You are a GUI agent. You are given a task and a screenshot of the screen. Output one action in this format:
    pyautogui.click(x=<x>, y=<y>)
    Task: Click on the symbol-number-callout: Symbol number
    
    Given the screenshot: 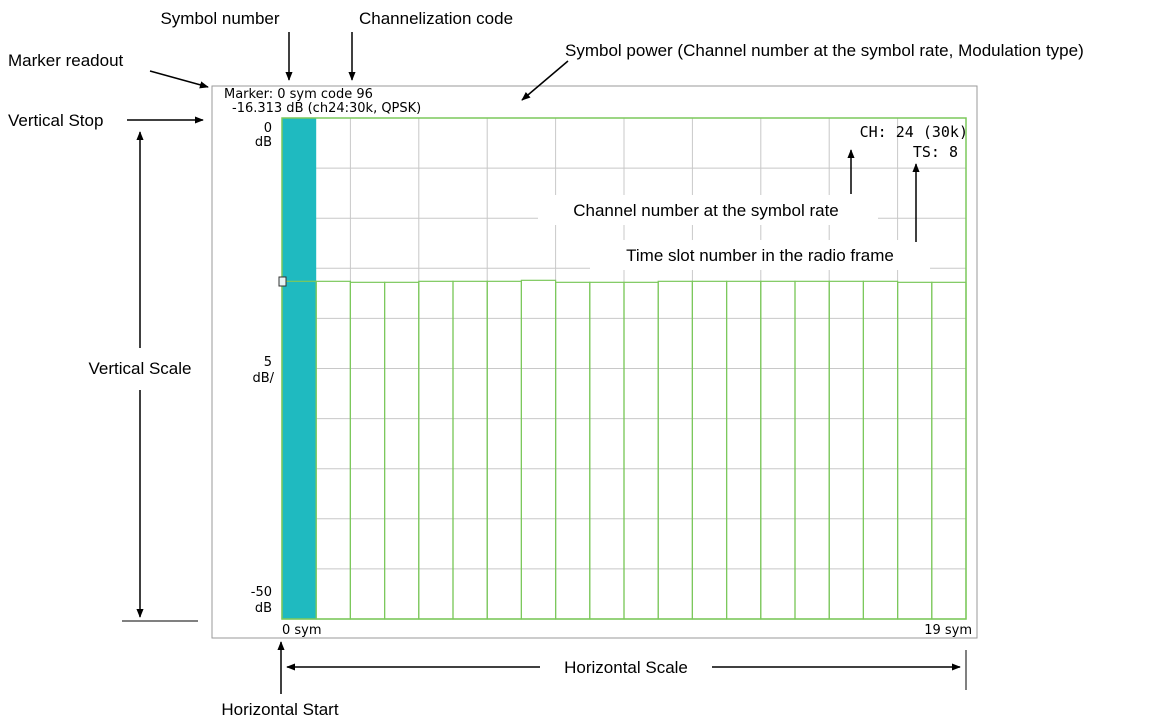 What is the action you would take?
    pyautogui.click(x=219, y=18)
    